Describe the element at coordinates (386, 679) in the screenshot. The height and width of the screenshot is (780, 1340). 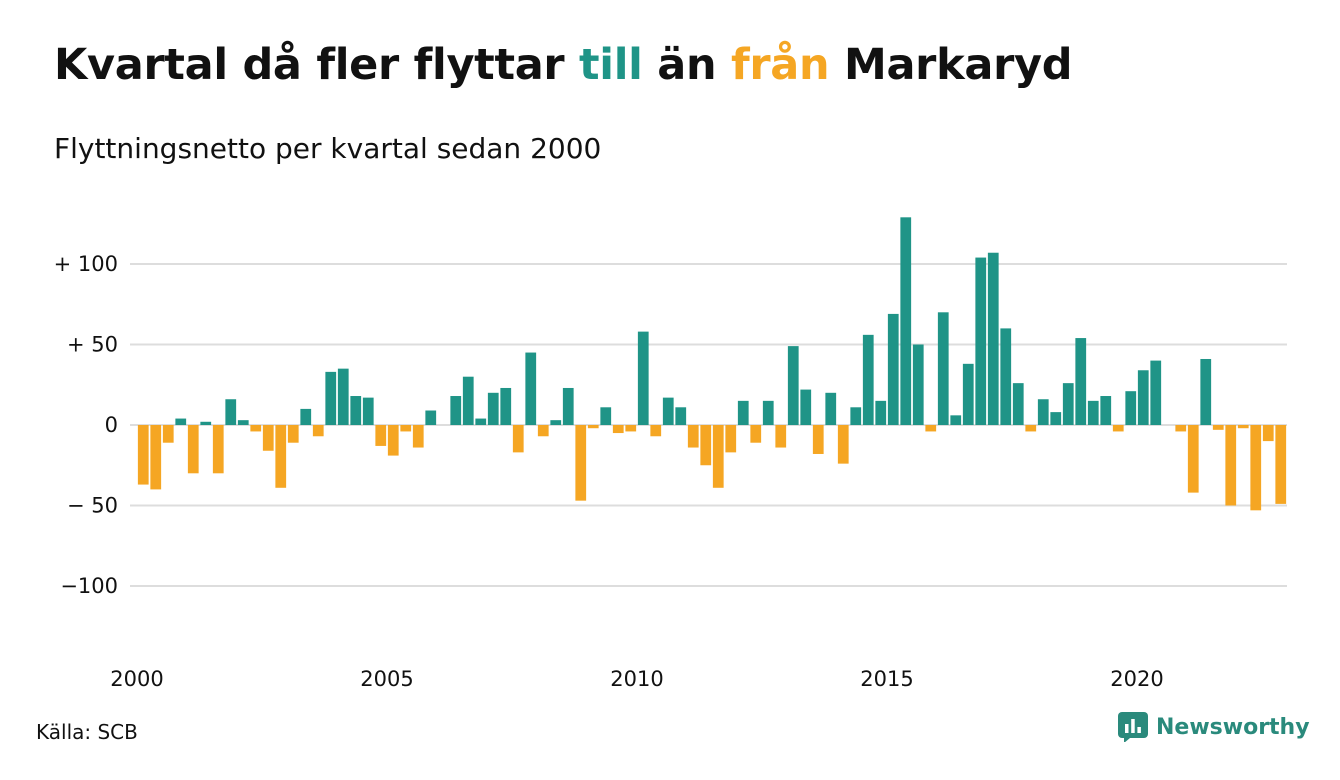
I see `x-tick-label: 2005` at that location.